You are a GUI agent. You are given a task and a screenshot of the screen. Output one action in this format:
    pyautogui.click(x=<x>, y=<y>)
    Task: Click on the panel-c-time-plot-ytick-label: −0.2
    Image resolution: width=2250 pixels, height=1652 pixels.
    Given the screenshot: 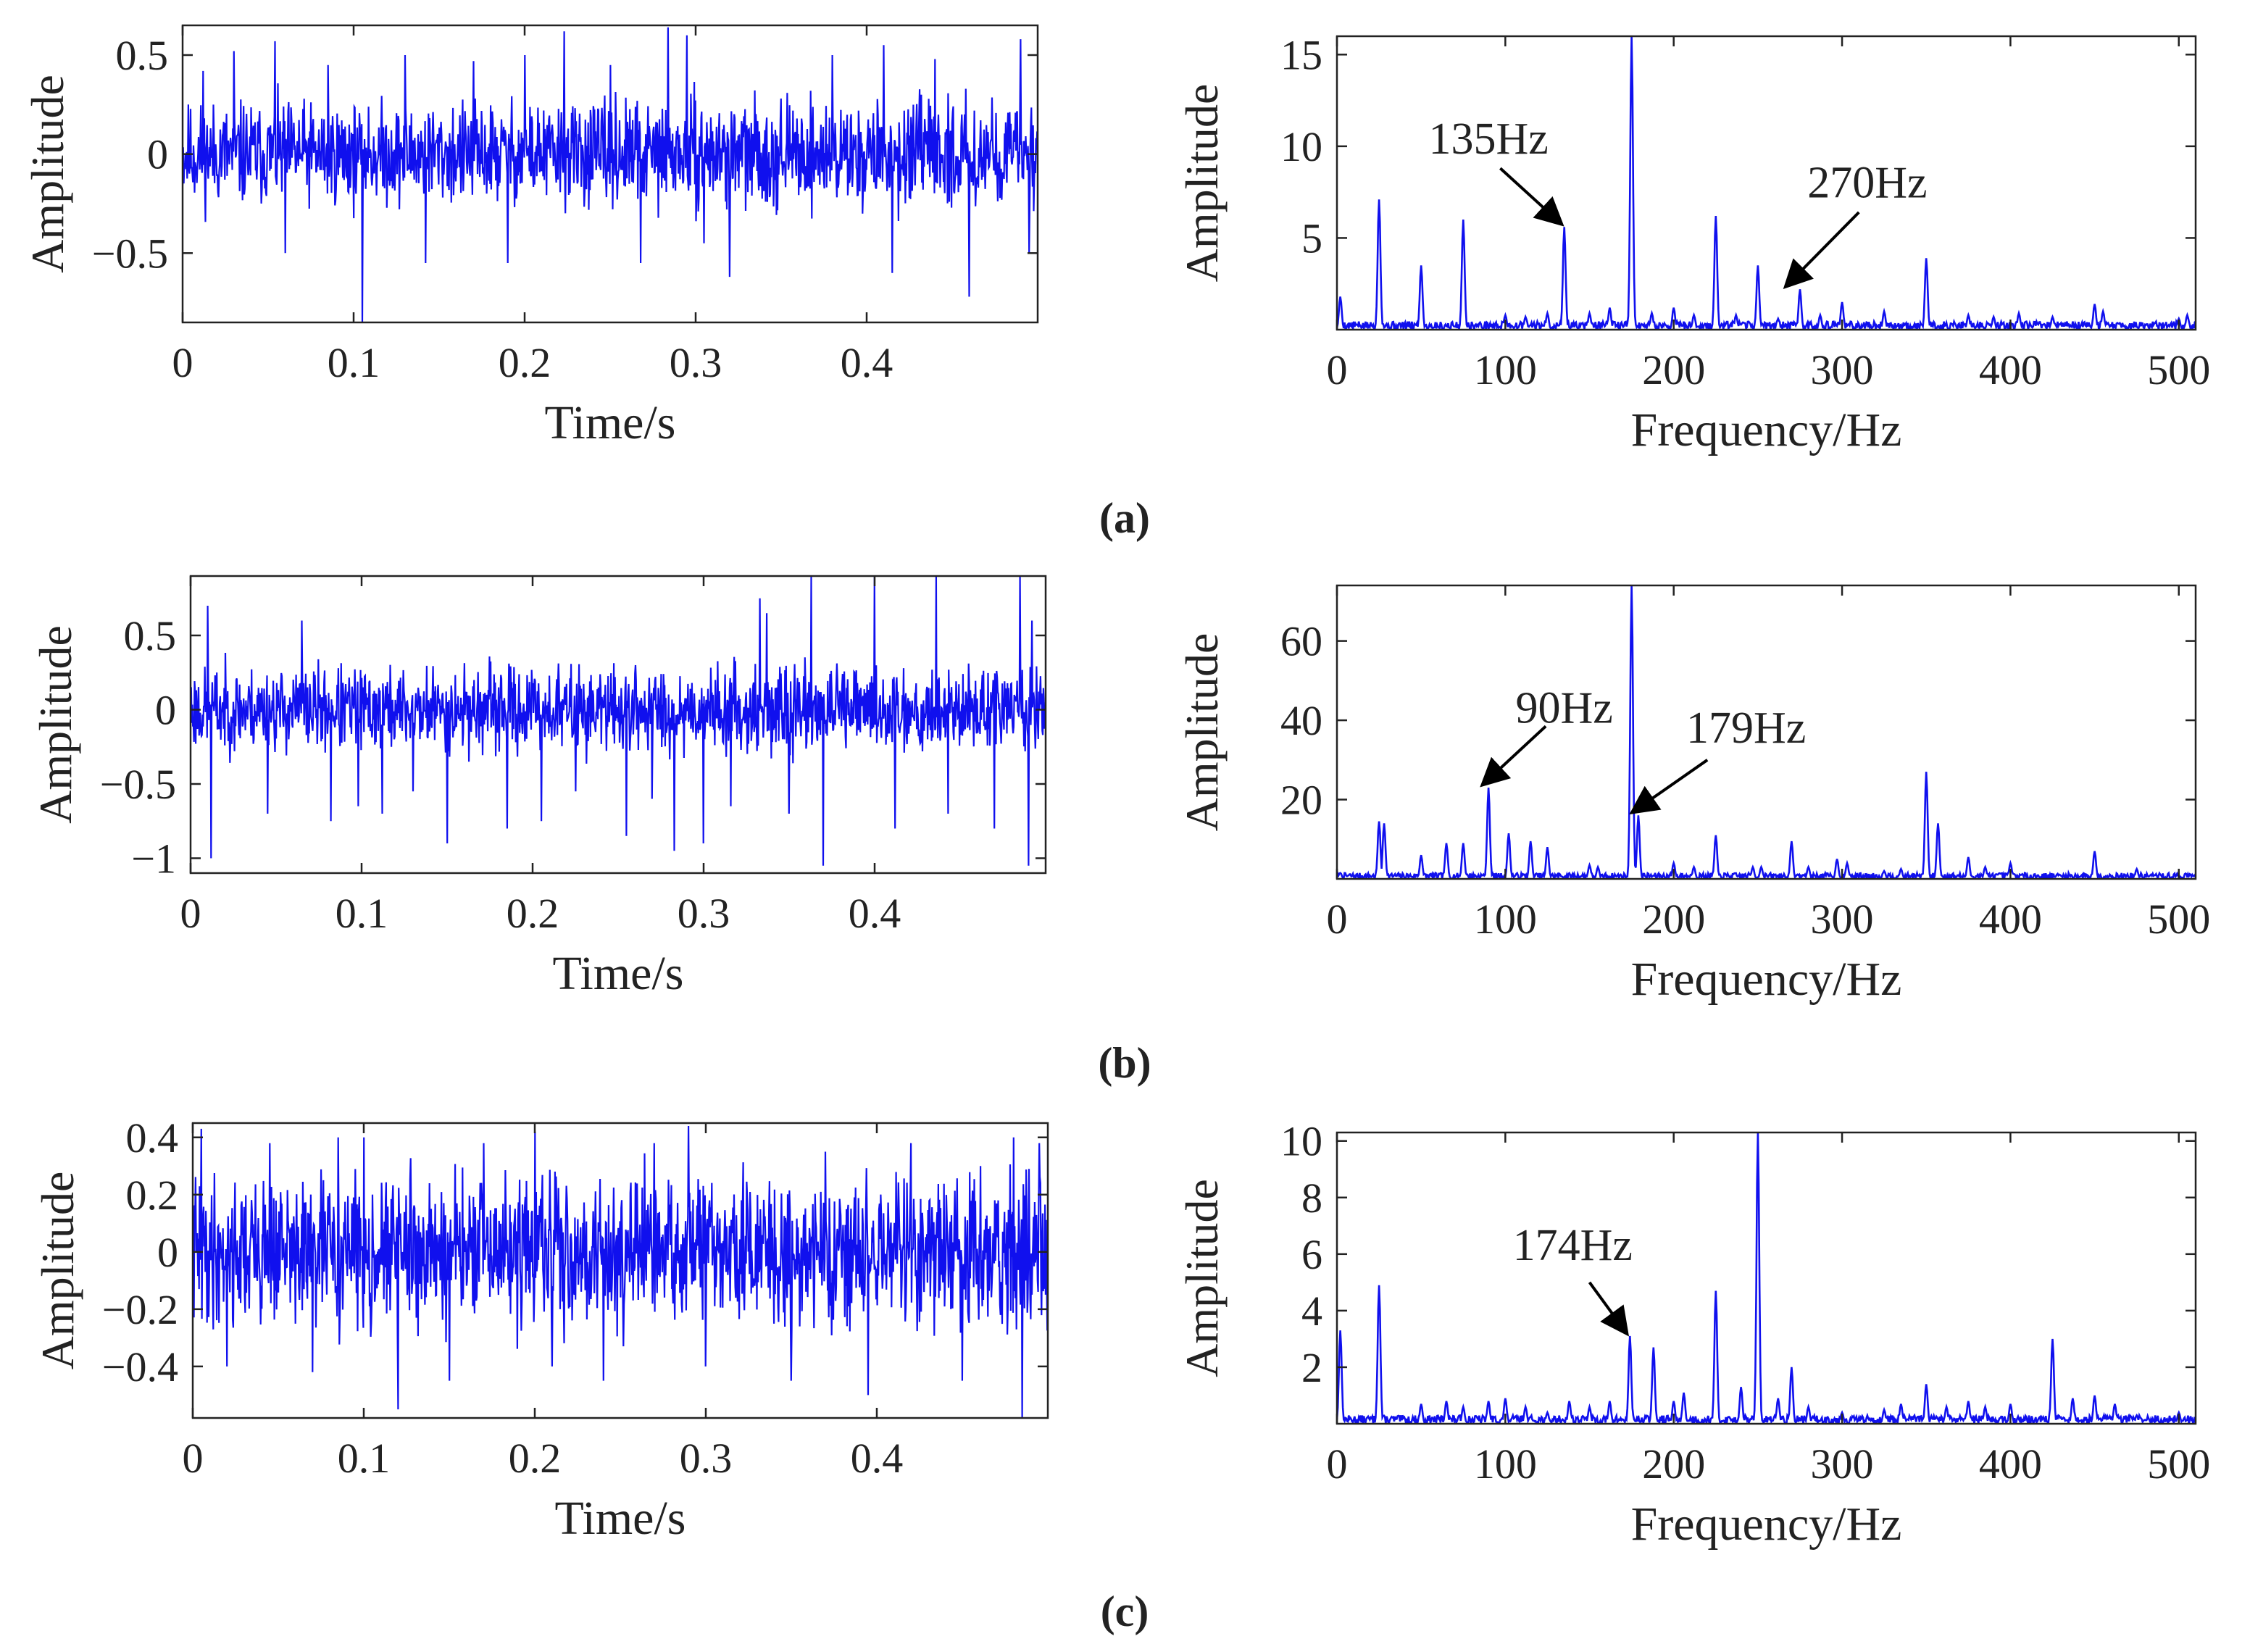 What is the action you would take?
    pyautogui.click(x=140, y=1309)
    